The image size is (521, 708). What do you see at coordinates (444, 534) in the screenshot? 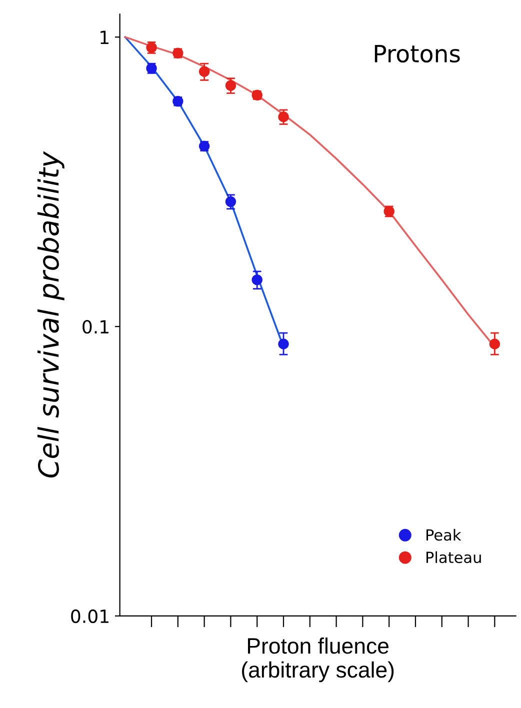
I see `legend-label: Peak` at bounding box center [444, 534].